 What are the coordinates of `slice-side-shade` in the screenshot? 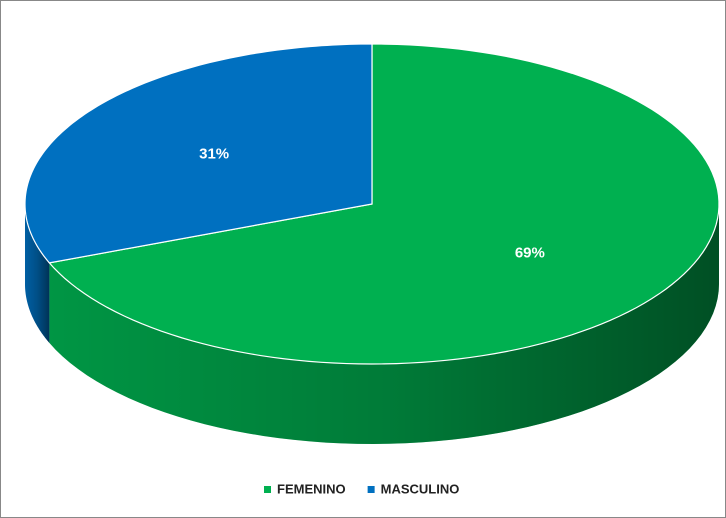 It's located at (37, 273).